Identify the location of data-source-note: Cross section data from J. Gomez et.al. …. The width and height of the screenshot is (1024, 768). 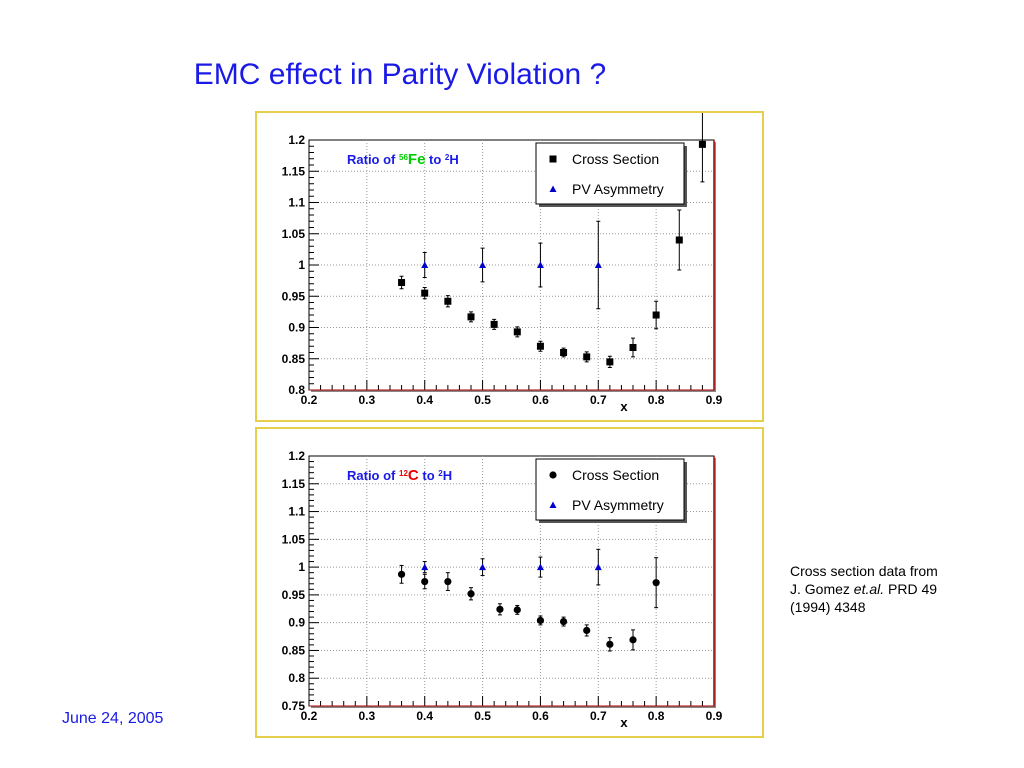
(864, 589).